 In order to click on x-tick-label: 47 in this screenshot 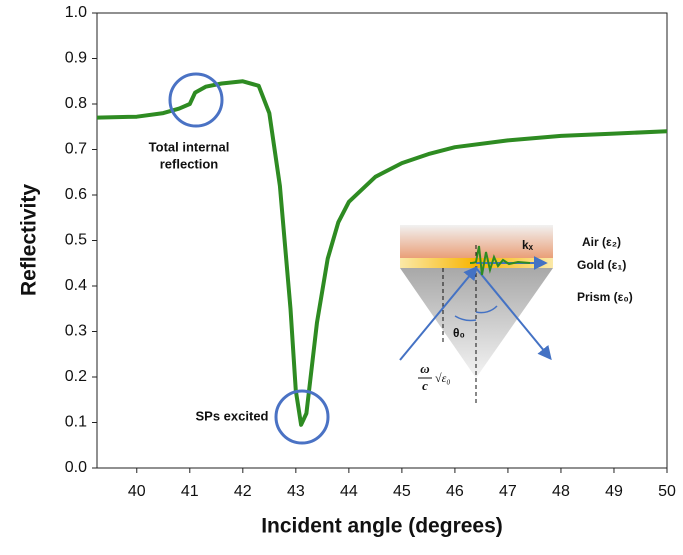, I will do `click(508, 491)`.